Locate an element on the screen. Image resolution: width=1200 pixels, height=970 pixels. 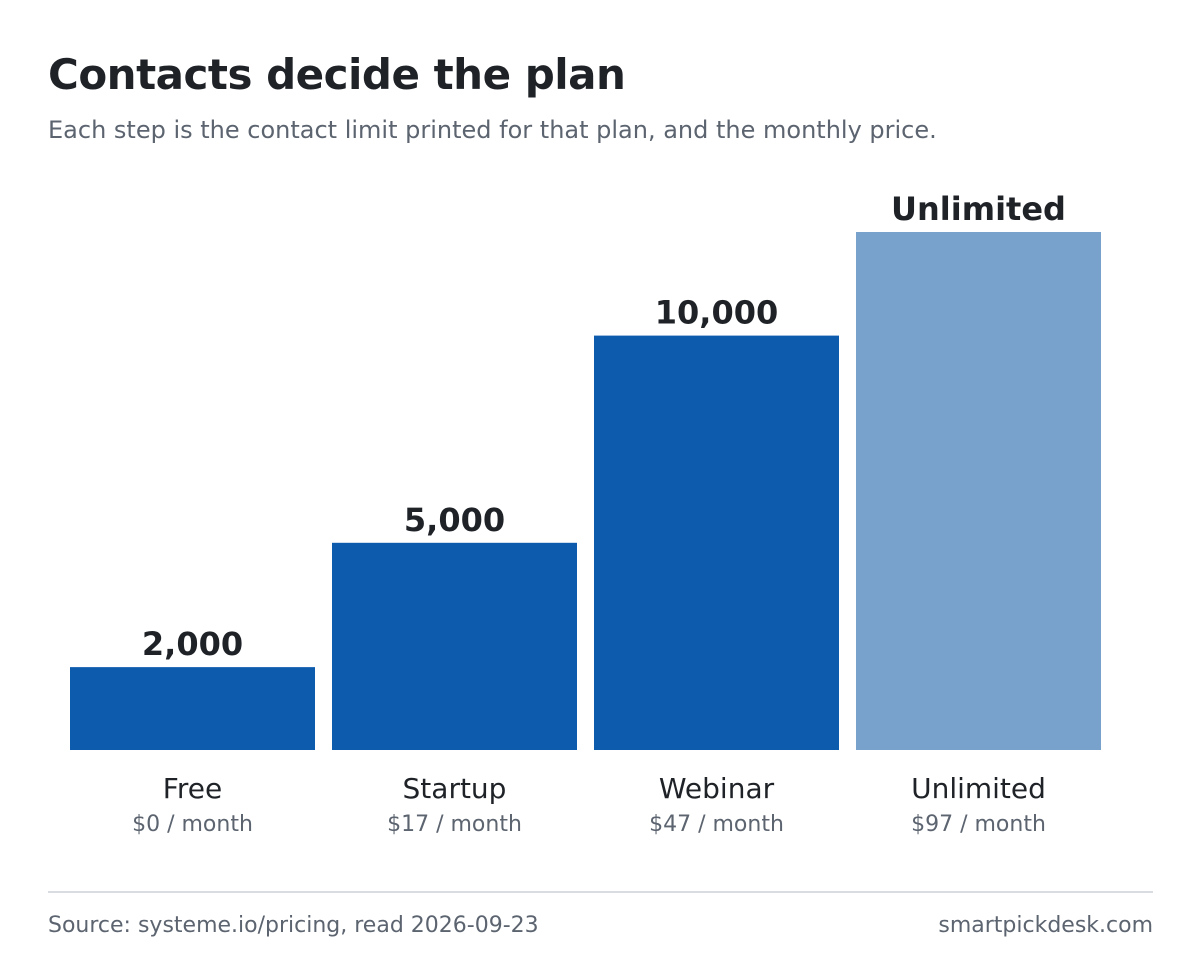
price-label-webinar: $47 / month is located at coordinates (716, 824).